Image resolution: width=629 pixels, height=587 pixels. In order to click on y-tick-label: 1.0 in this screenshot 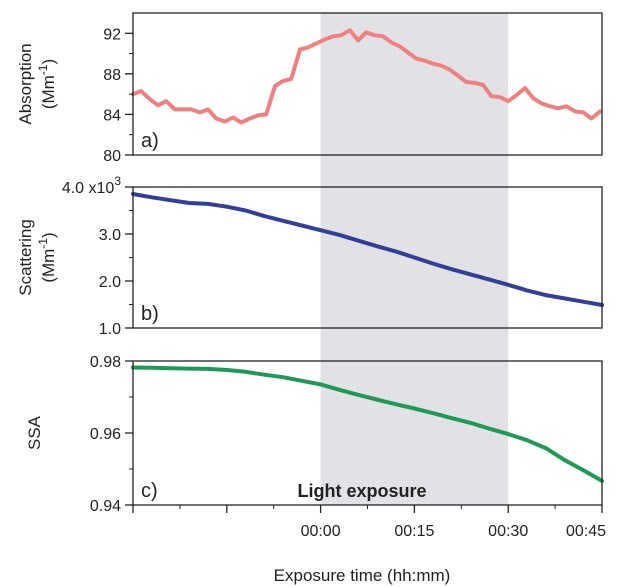, I will do `click(110, 329)`.